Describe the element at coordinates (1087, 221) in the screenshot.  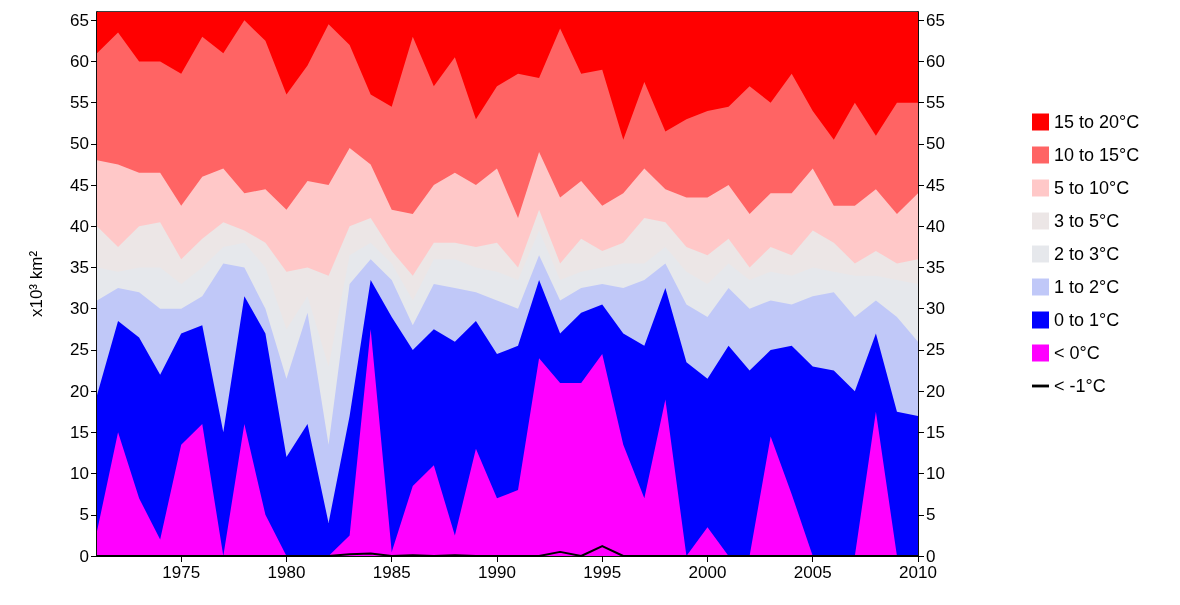
I see `legend-label: 3 to 5°C` at that location.